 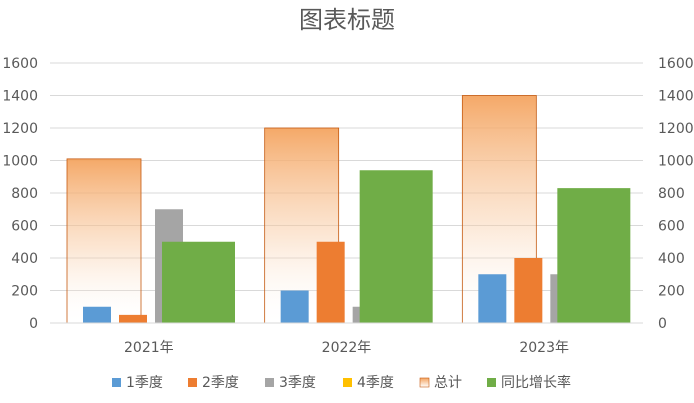 I want to click on y-tick-label-left: 1600, so click(x=20, y=64).